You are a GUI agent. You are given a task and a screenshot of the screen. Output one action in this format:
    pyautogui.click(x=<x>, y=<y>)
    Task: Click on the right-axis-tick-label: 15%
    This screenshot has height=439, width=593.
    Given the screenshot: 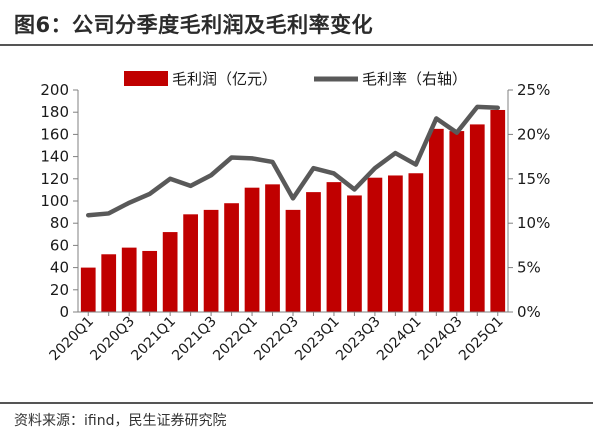 What is the action you would take?
    pyautogui.click(x=533, y=179)
    